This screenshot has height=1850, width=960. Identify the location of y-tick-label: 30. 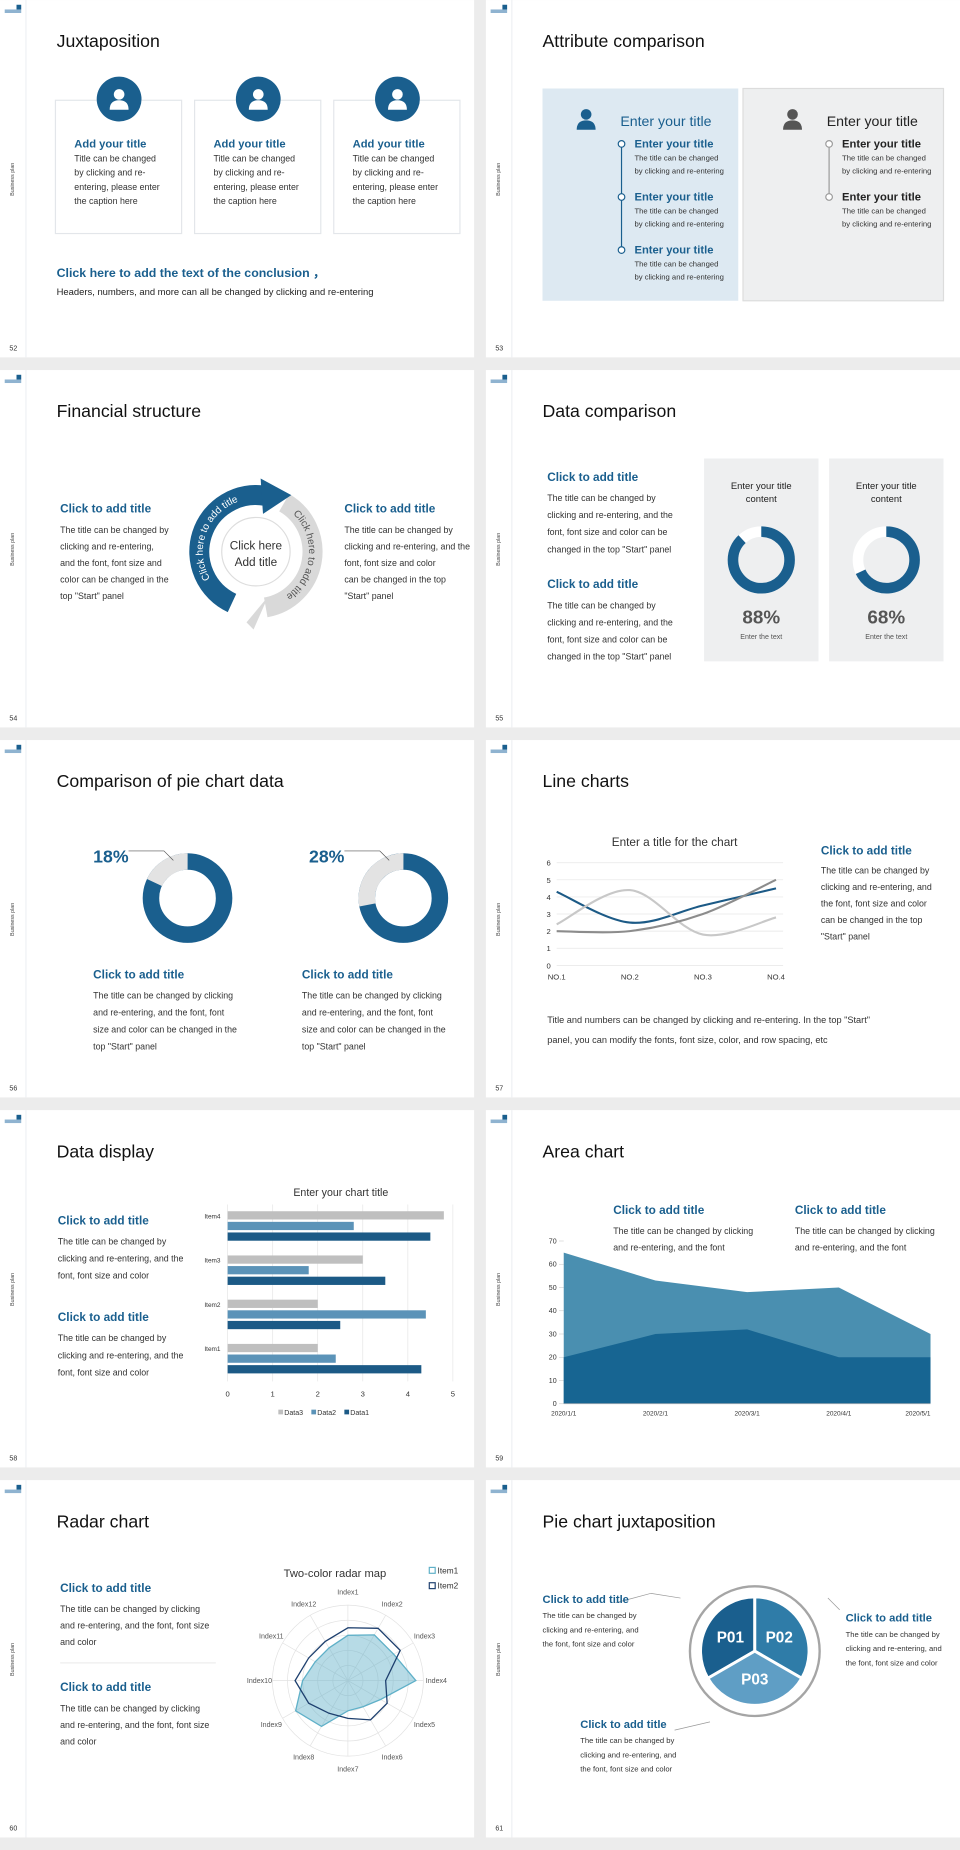
(553, 1334).